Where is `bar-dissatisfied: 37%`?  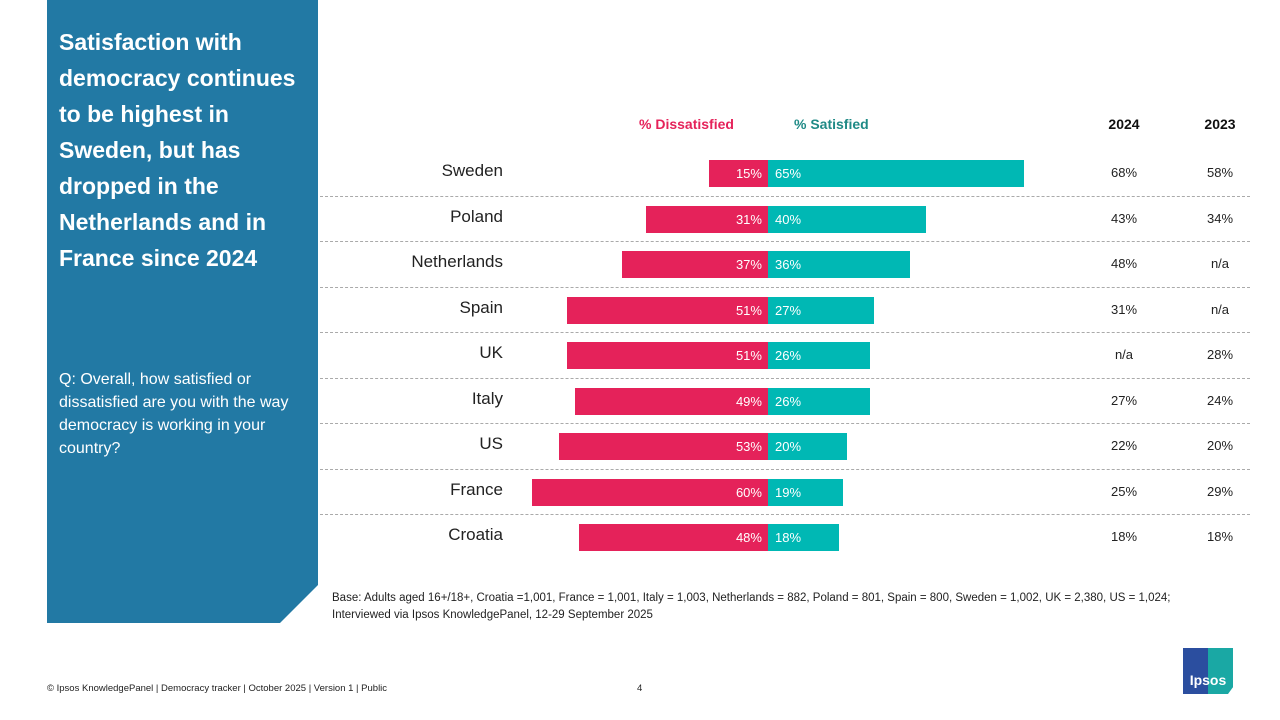 bar-dissatisfied: 37% is located at coordinates (695, 264).